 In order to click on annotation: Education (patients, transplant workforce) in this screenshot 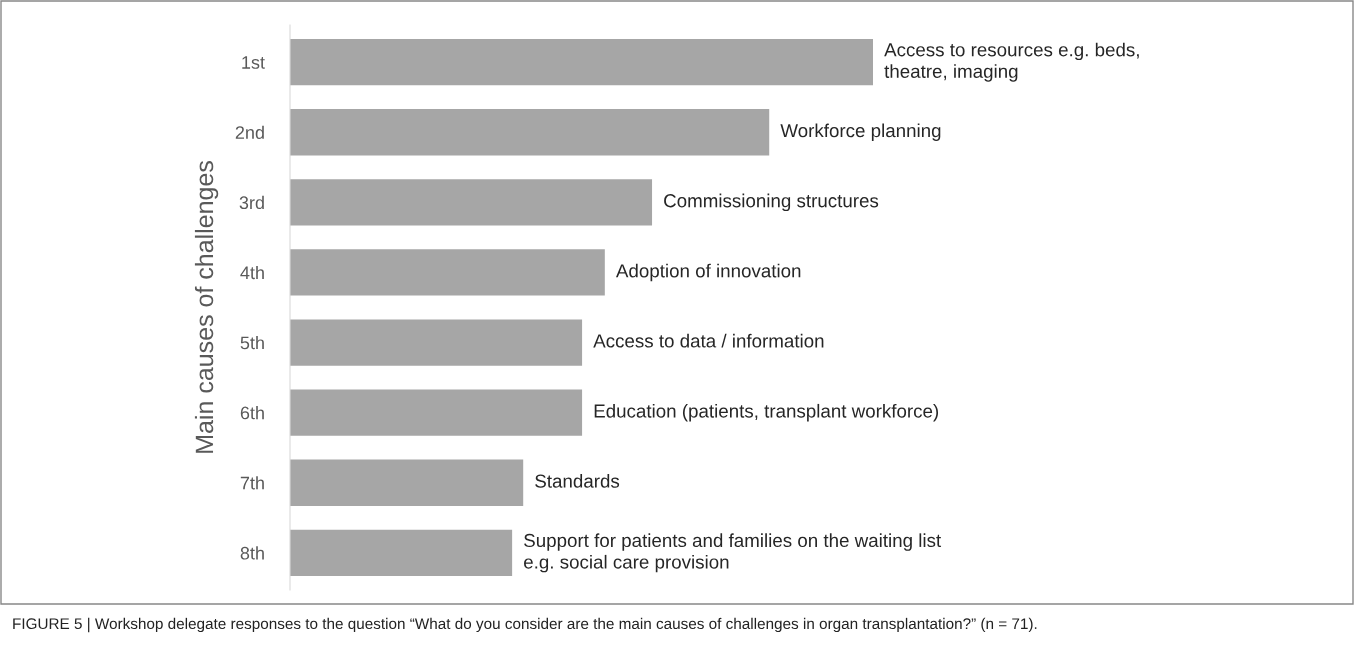, I will do `click(766, 412)`.